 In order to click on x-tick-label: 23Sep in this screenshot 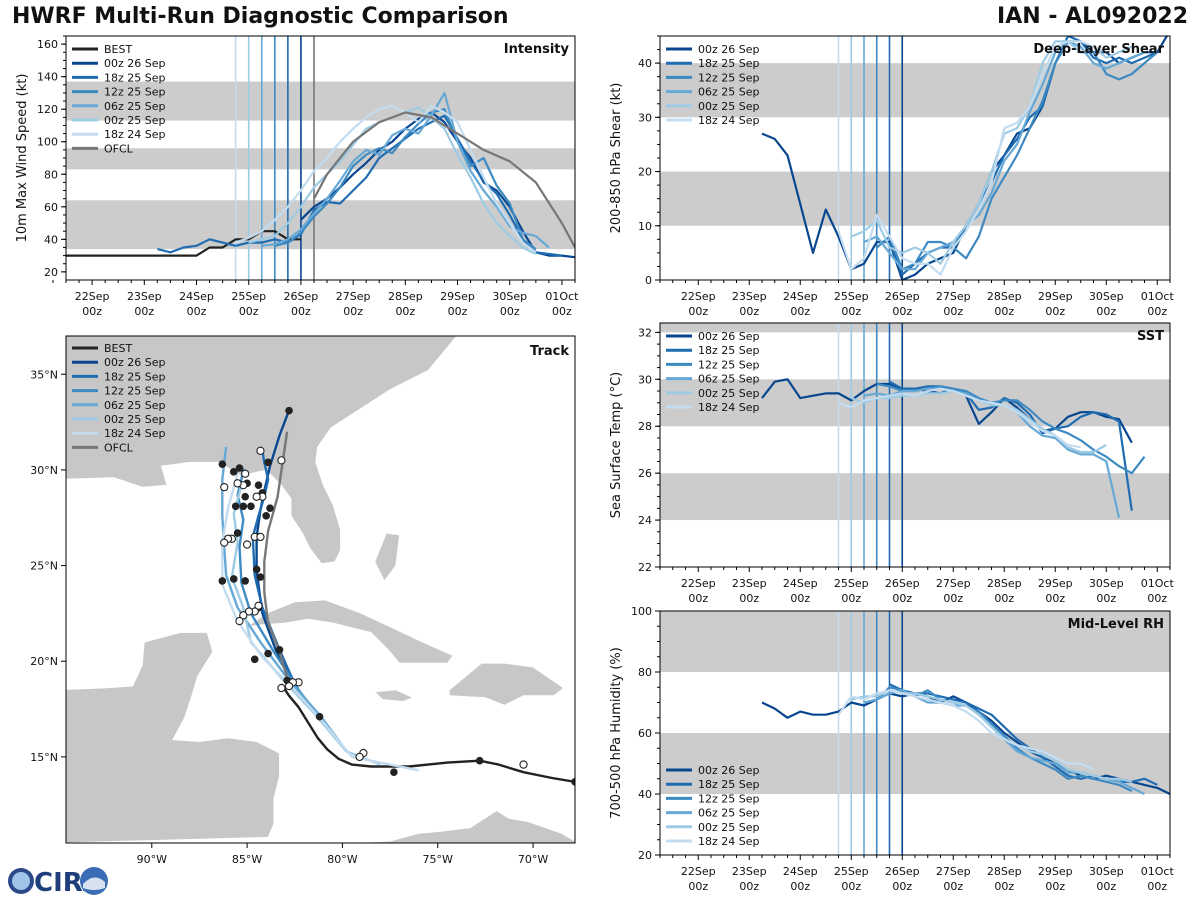, I will do `click(749, 296)`.